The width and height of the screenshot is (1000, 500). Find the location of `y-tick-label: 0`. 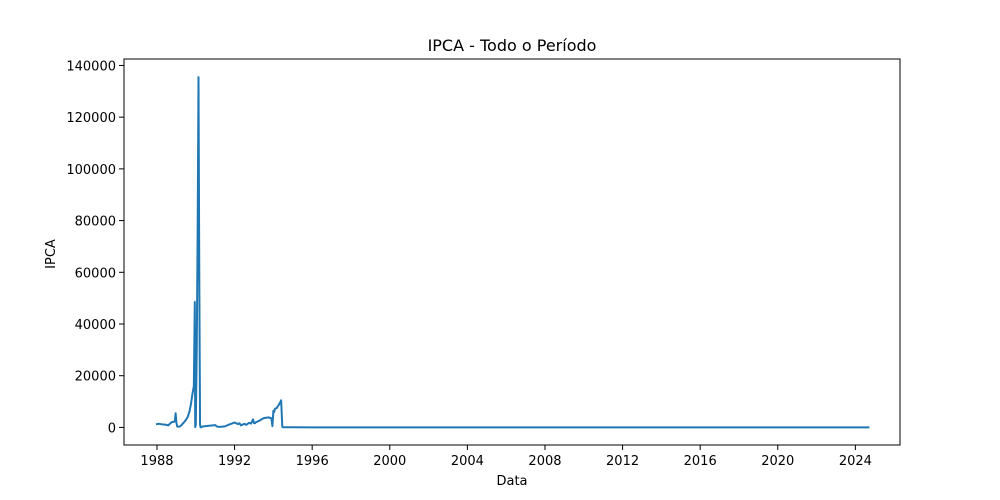

y-tick-label: 0 is located at coordinates (112, 428).